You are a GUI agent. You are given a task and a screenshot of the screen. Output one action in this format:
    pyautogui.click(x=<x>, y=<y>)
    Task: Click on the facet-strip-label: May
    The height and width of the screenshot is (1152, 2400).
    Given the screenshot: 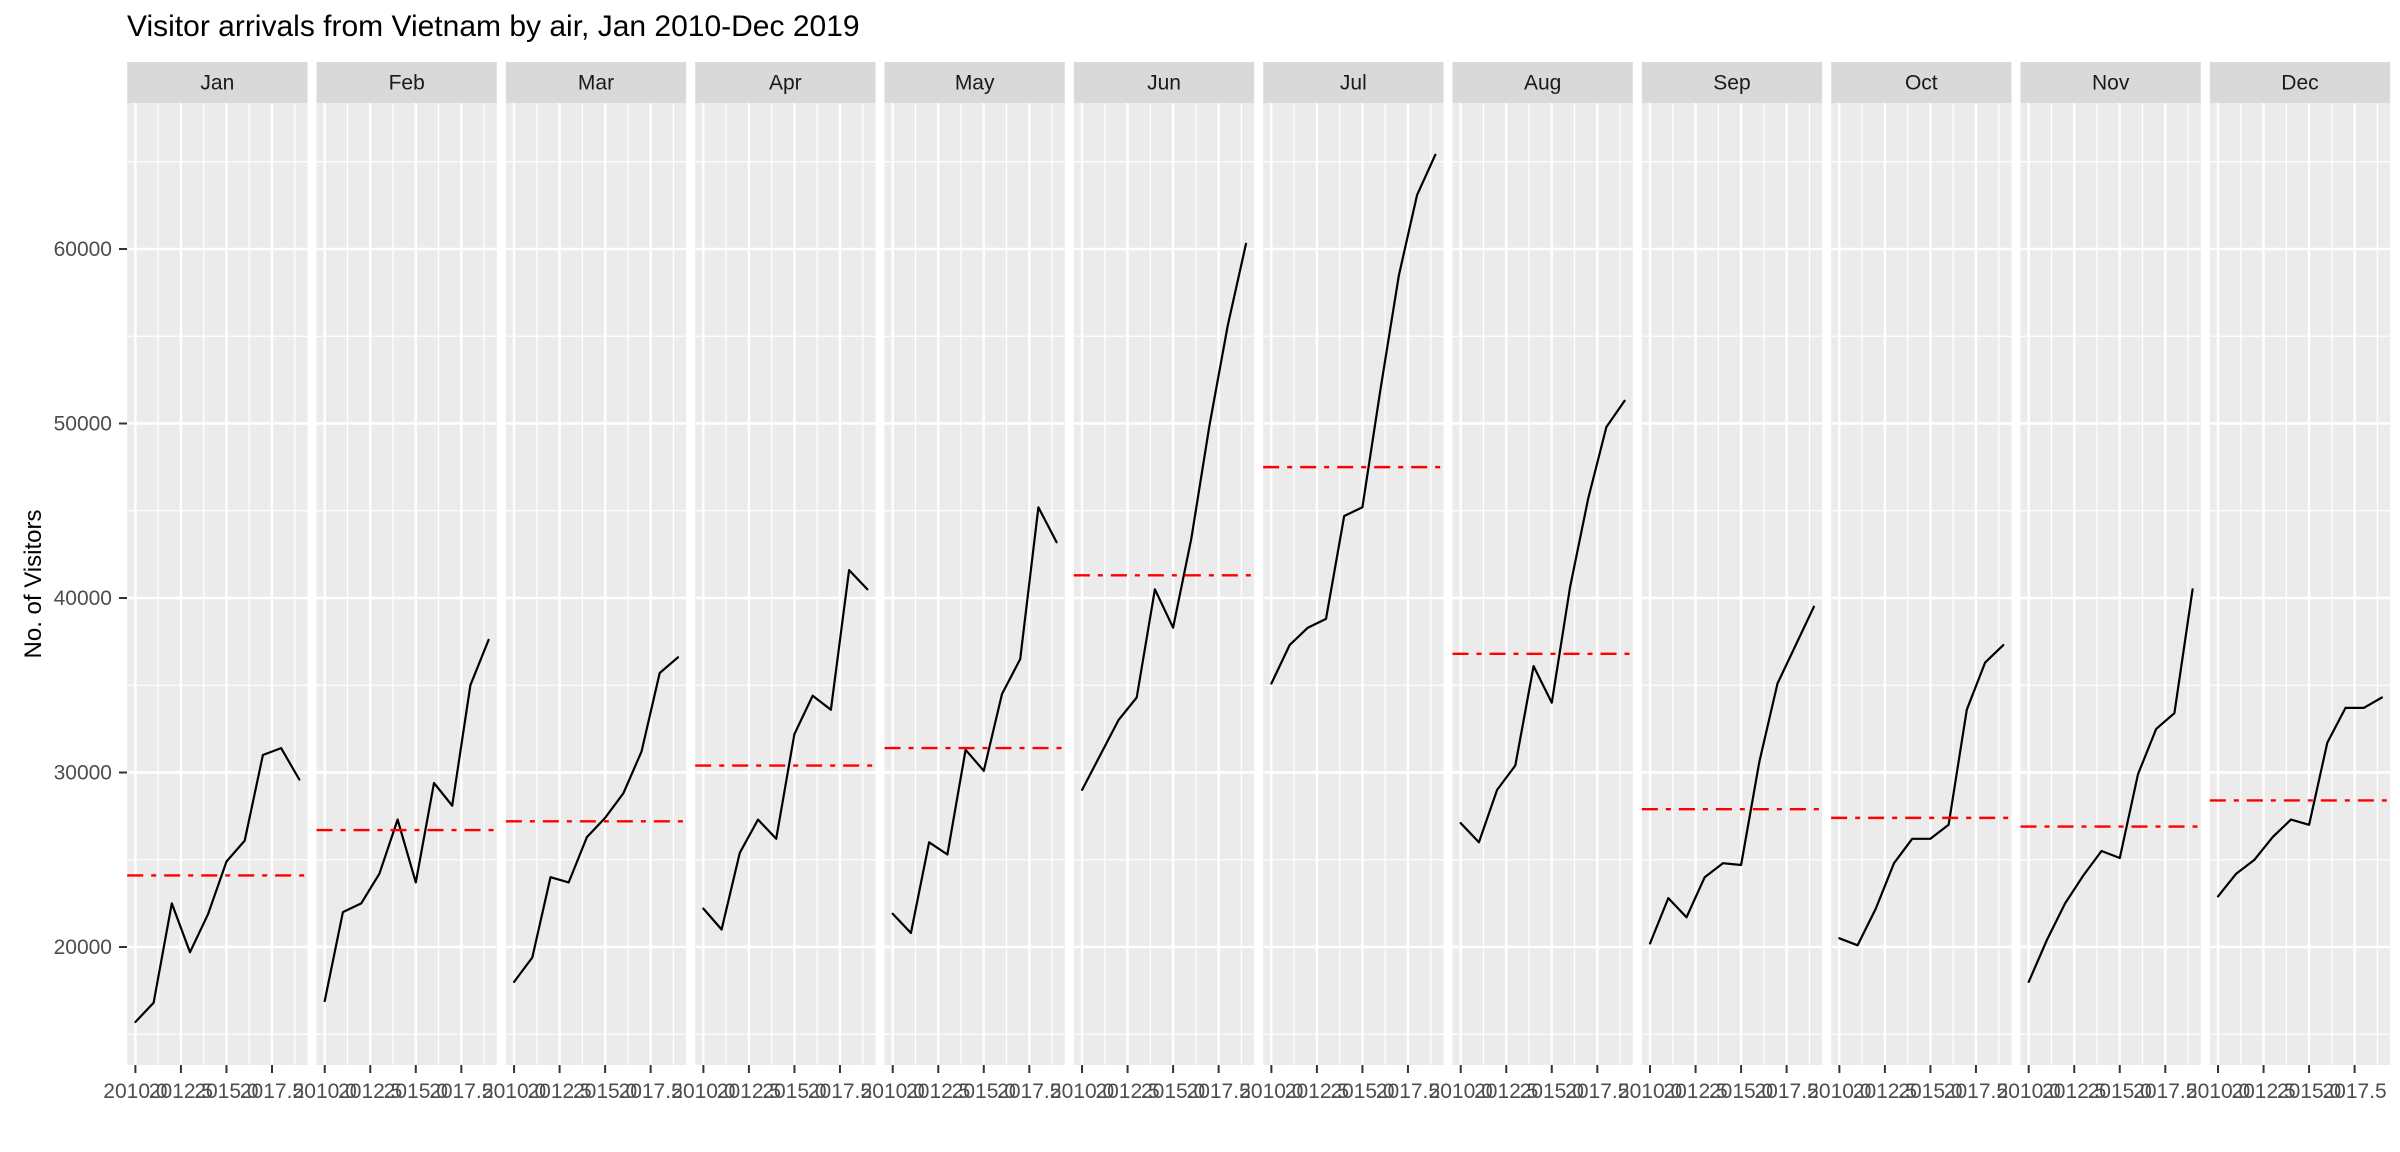 What is the action you would take?
    pyautogui.click(x=975, y=83)
    